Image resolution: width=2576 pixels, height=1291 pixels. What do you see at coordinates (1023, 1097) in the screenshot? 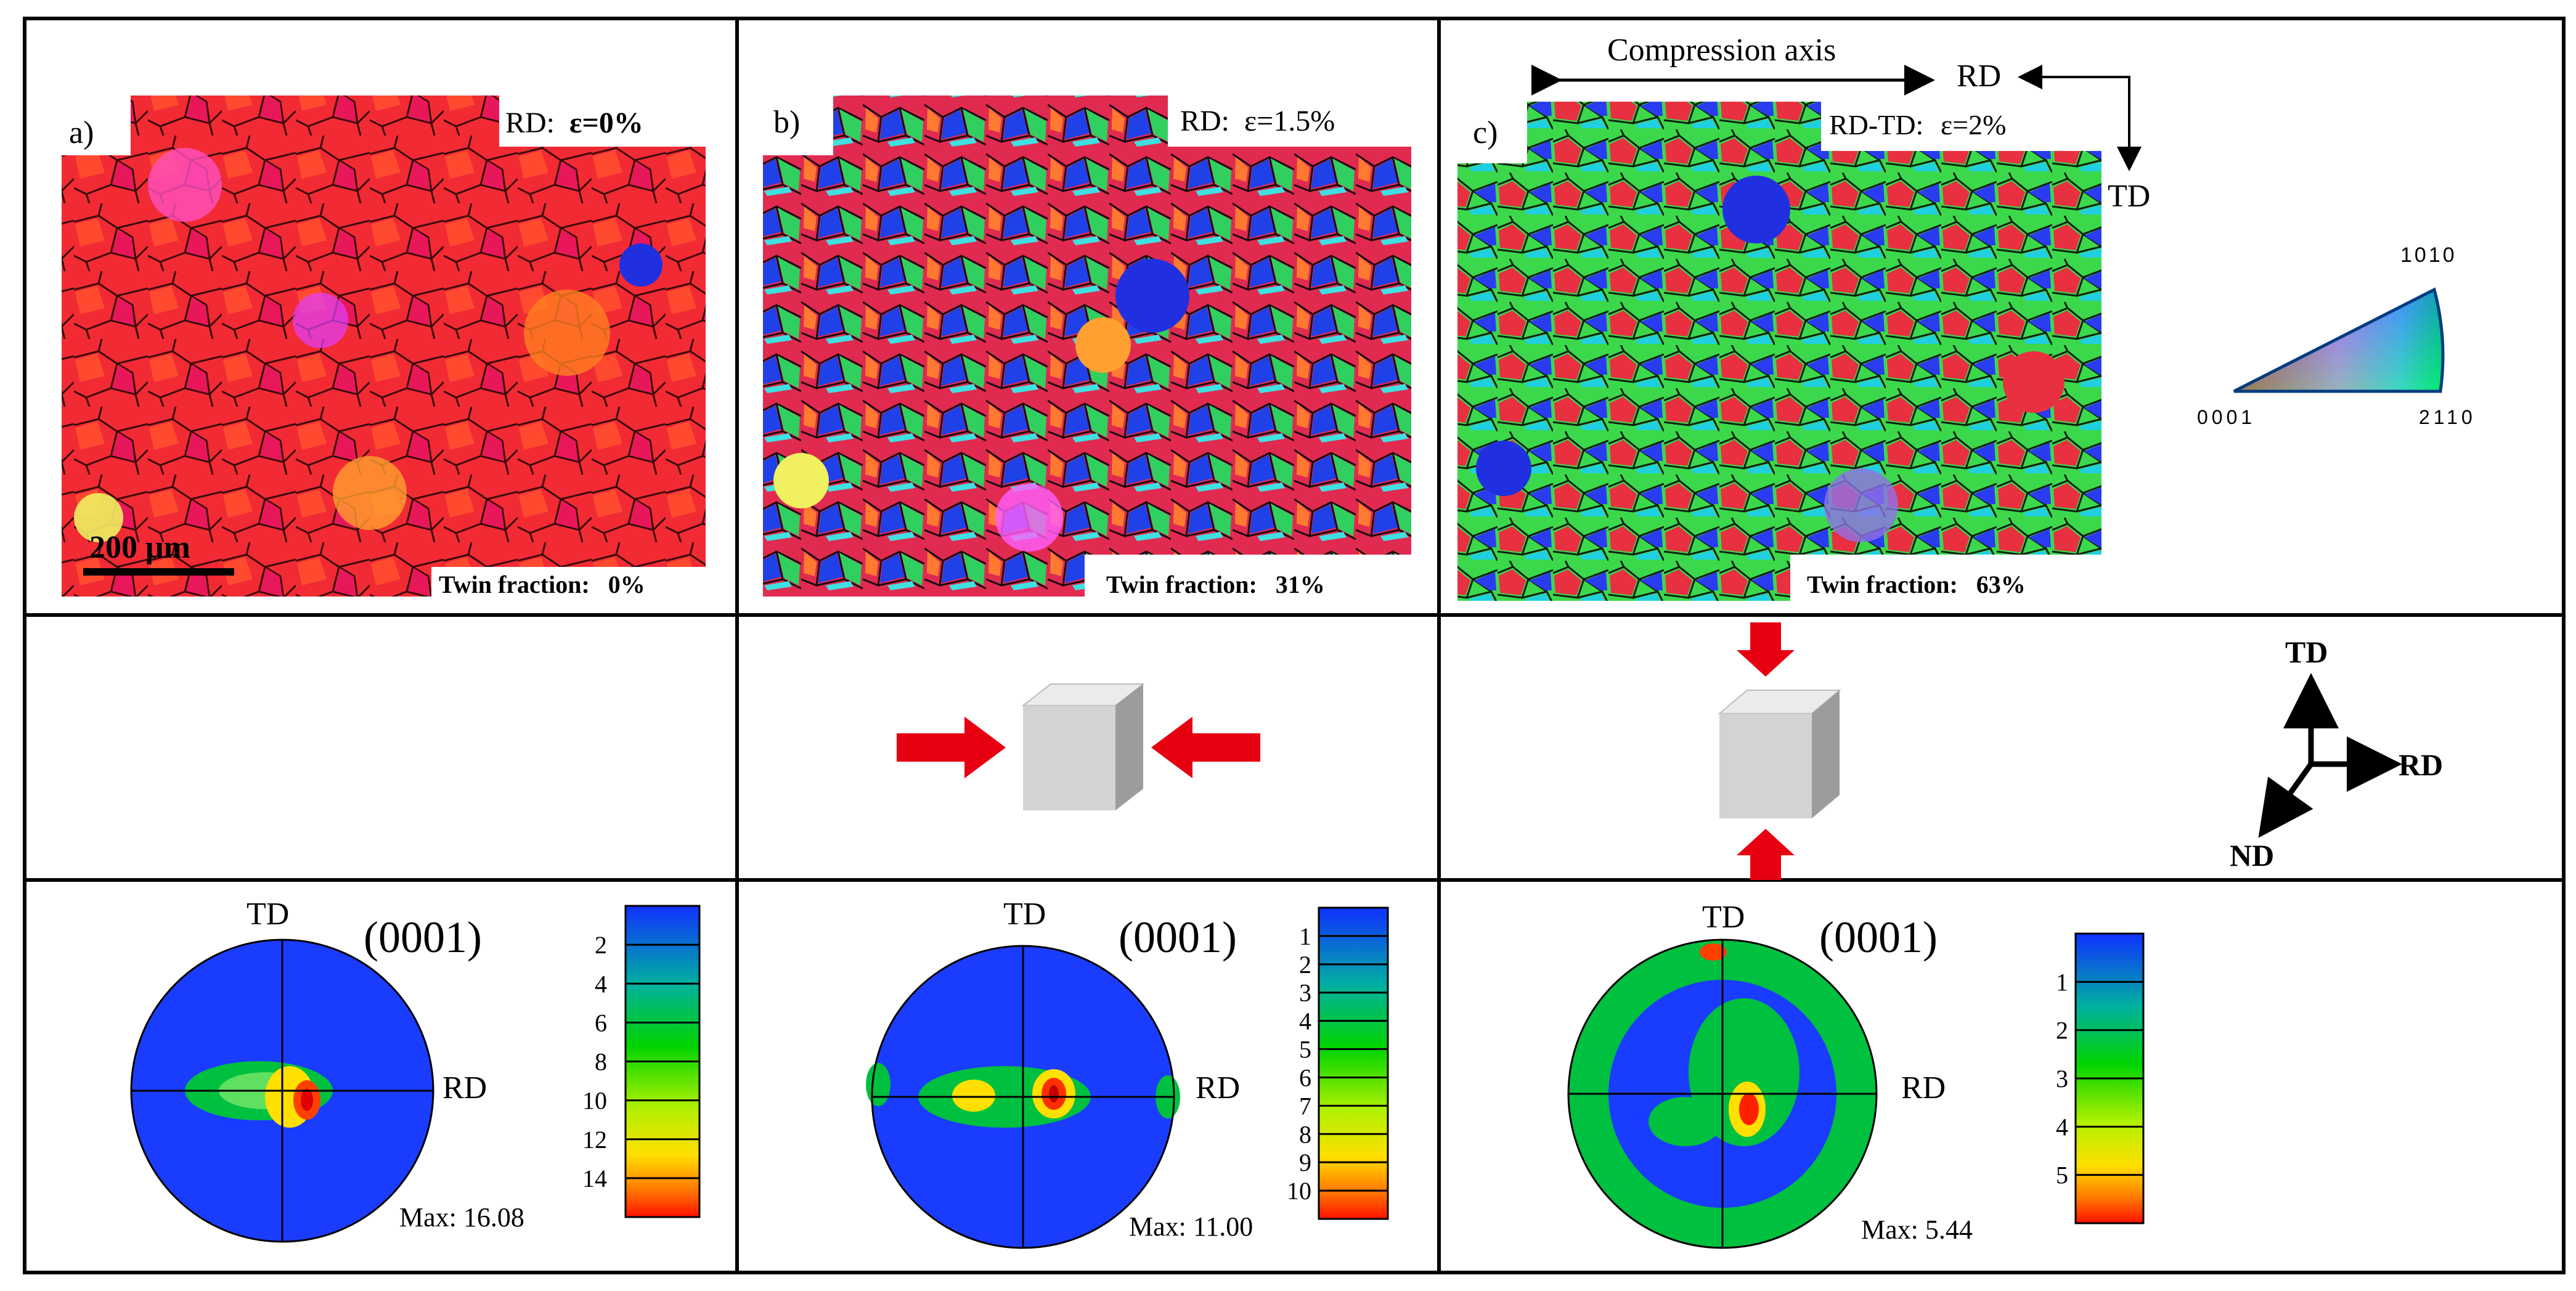
I see `pole-figure-b` at bounding box center [1023, 1097].